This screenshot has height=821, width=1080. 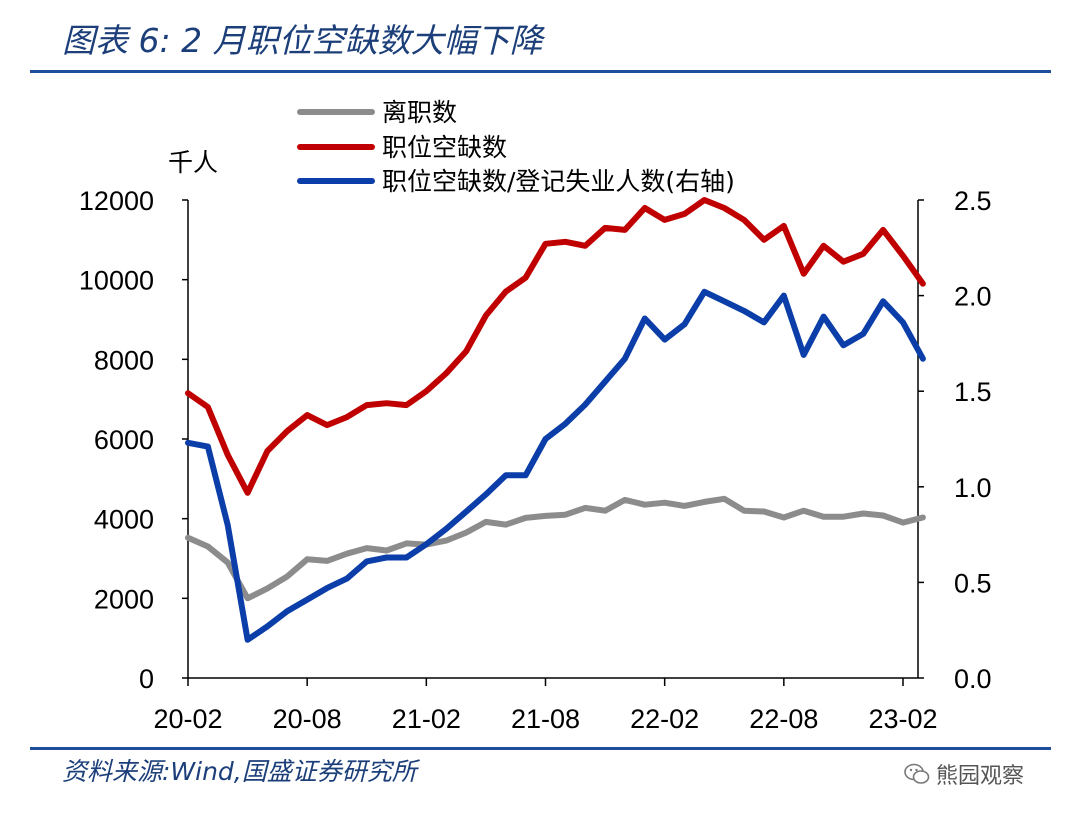 What do you see at coordinates (419, 112) in the screenshot?
I see `legend-label-1: 离职数` at bounding box center [419, 112].